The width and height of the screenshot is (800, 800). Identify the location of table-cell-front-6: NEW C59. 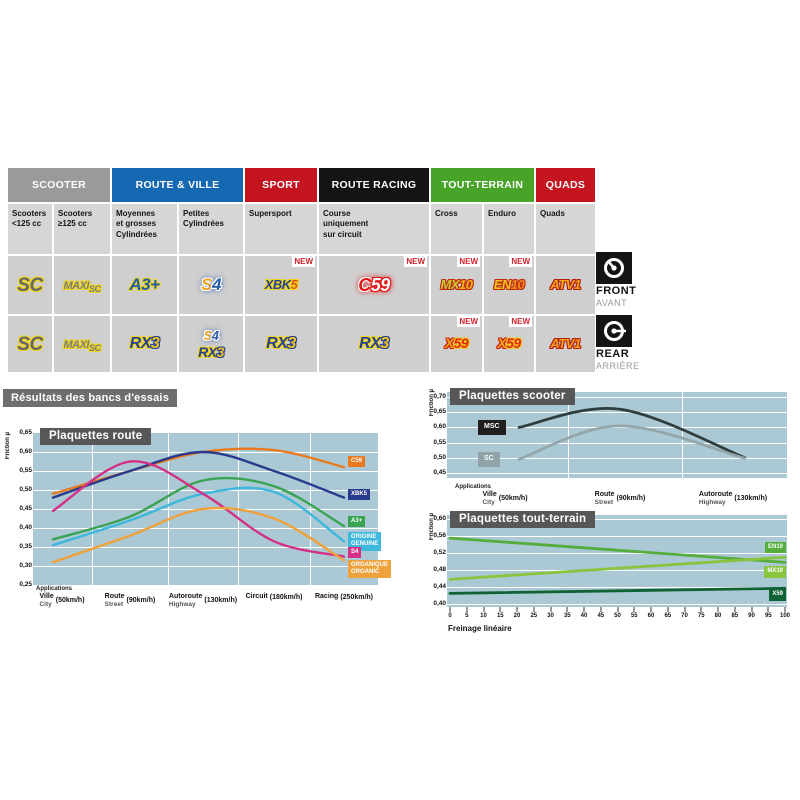
(374, 285).